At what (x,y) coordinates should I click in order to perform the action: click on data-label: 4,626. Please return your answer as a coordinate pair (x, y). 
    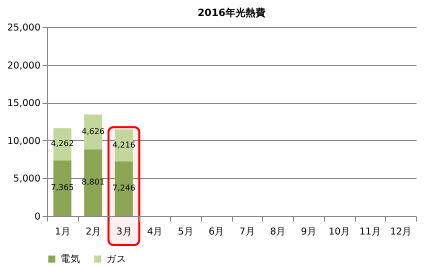
    Looking at the image, I should click on (93, 131).